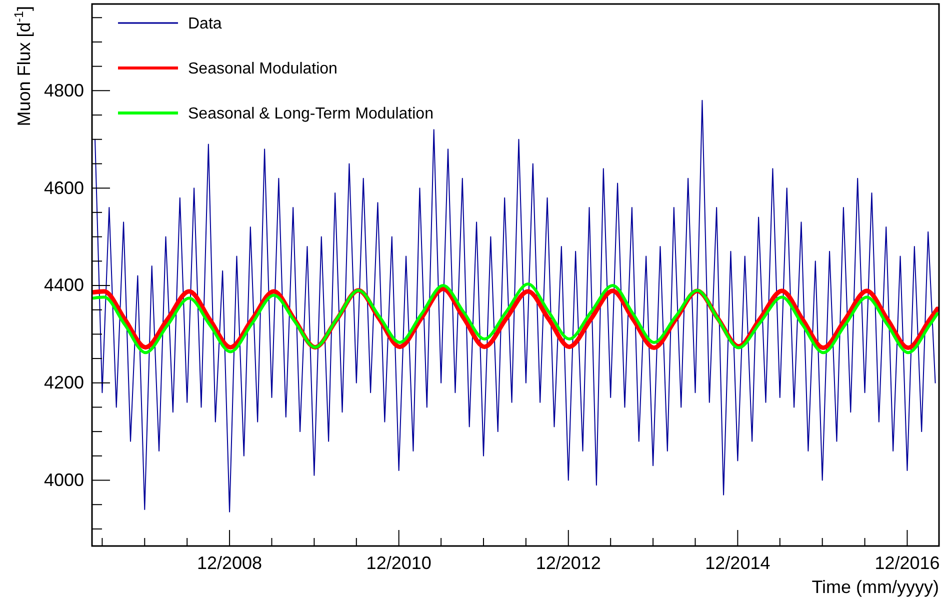  I want to click on y-tick-label: 4600, so click(64, 188).